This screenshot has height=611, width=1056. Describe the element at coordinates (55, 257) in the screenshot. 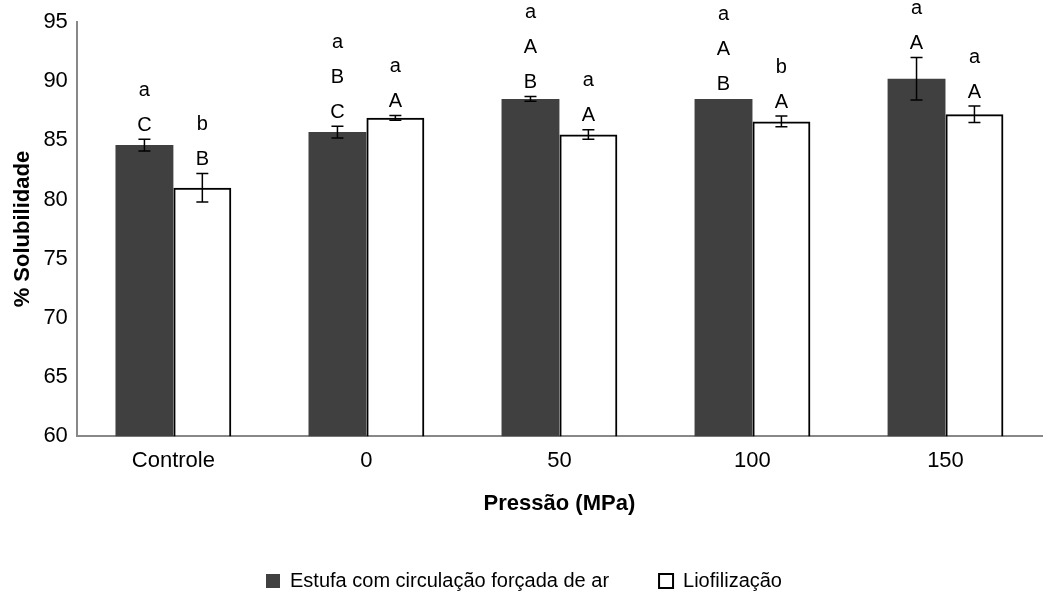

I see `y-tick-label: 75` at that location.